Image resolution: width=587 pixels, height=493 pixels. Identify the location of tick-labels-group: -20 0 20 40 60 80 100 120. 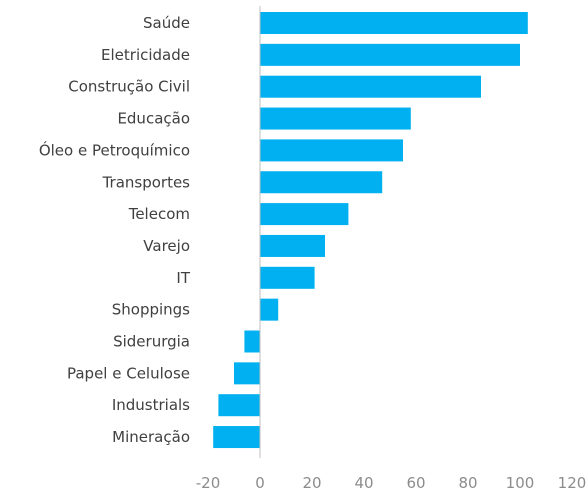
(391, 483).